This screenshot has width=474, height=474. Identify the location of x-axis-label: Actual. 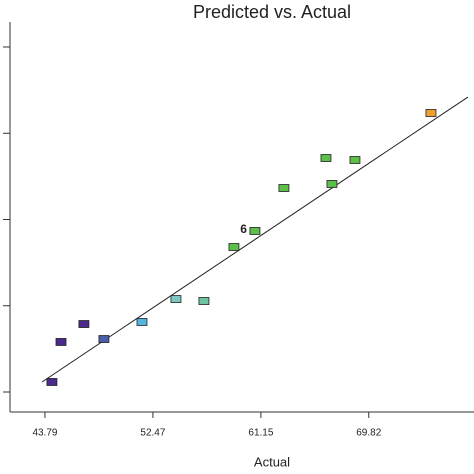
(272, 461).